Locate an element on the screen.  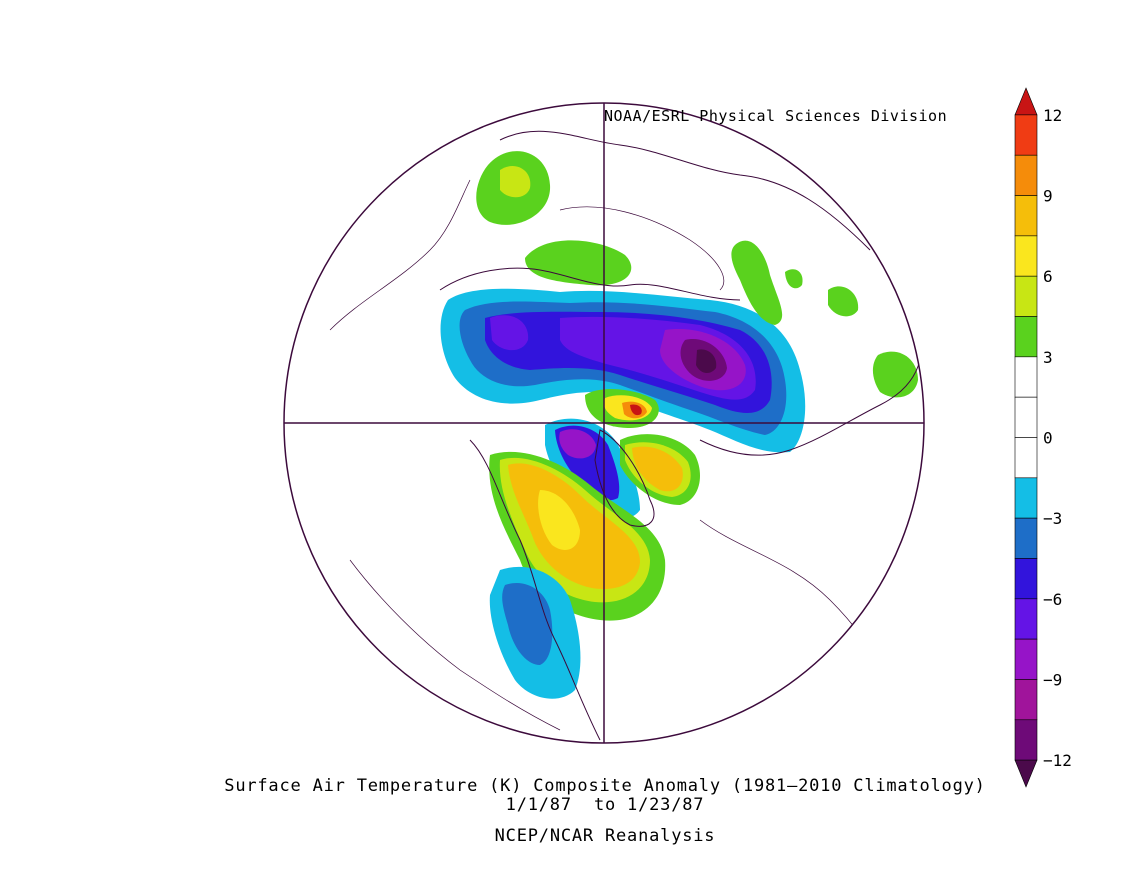
cold-mexico-core is located at coordinates (527, 623).